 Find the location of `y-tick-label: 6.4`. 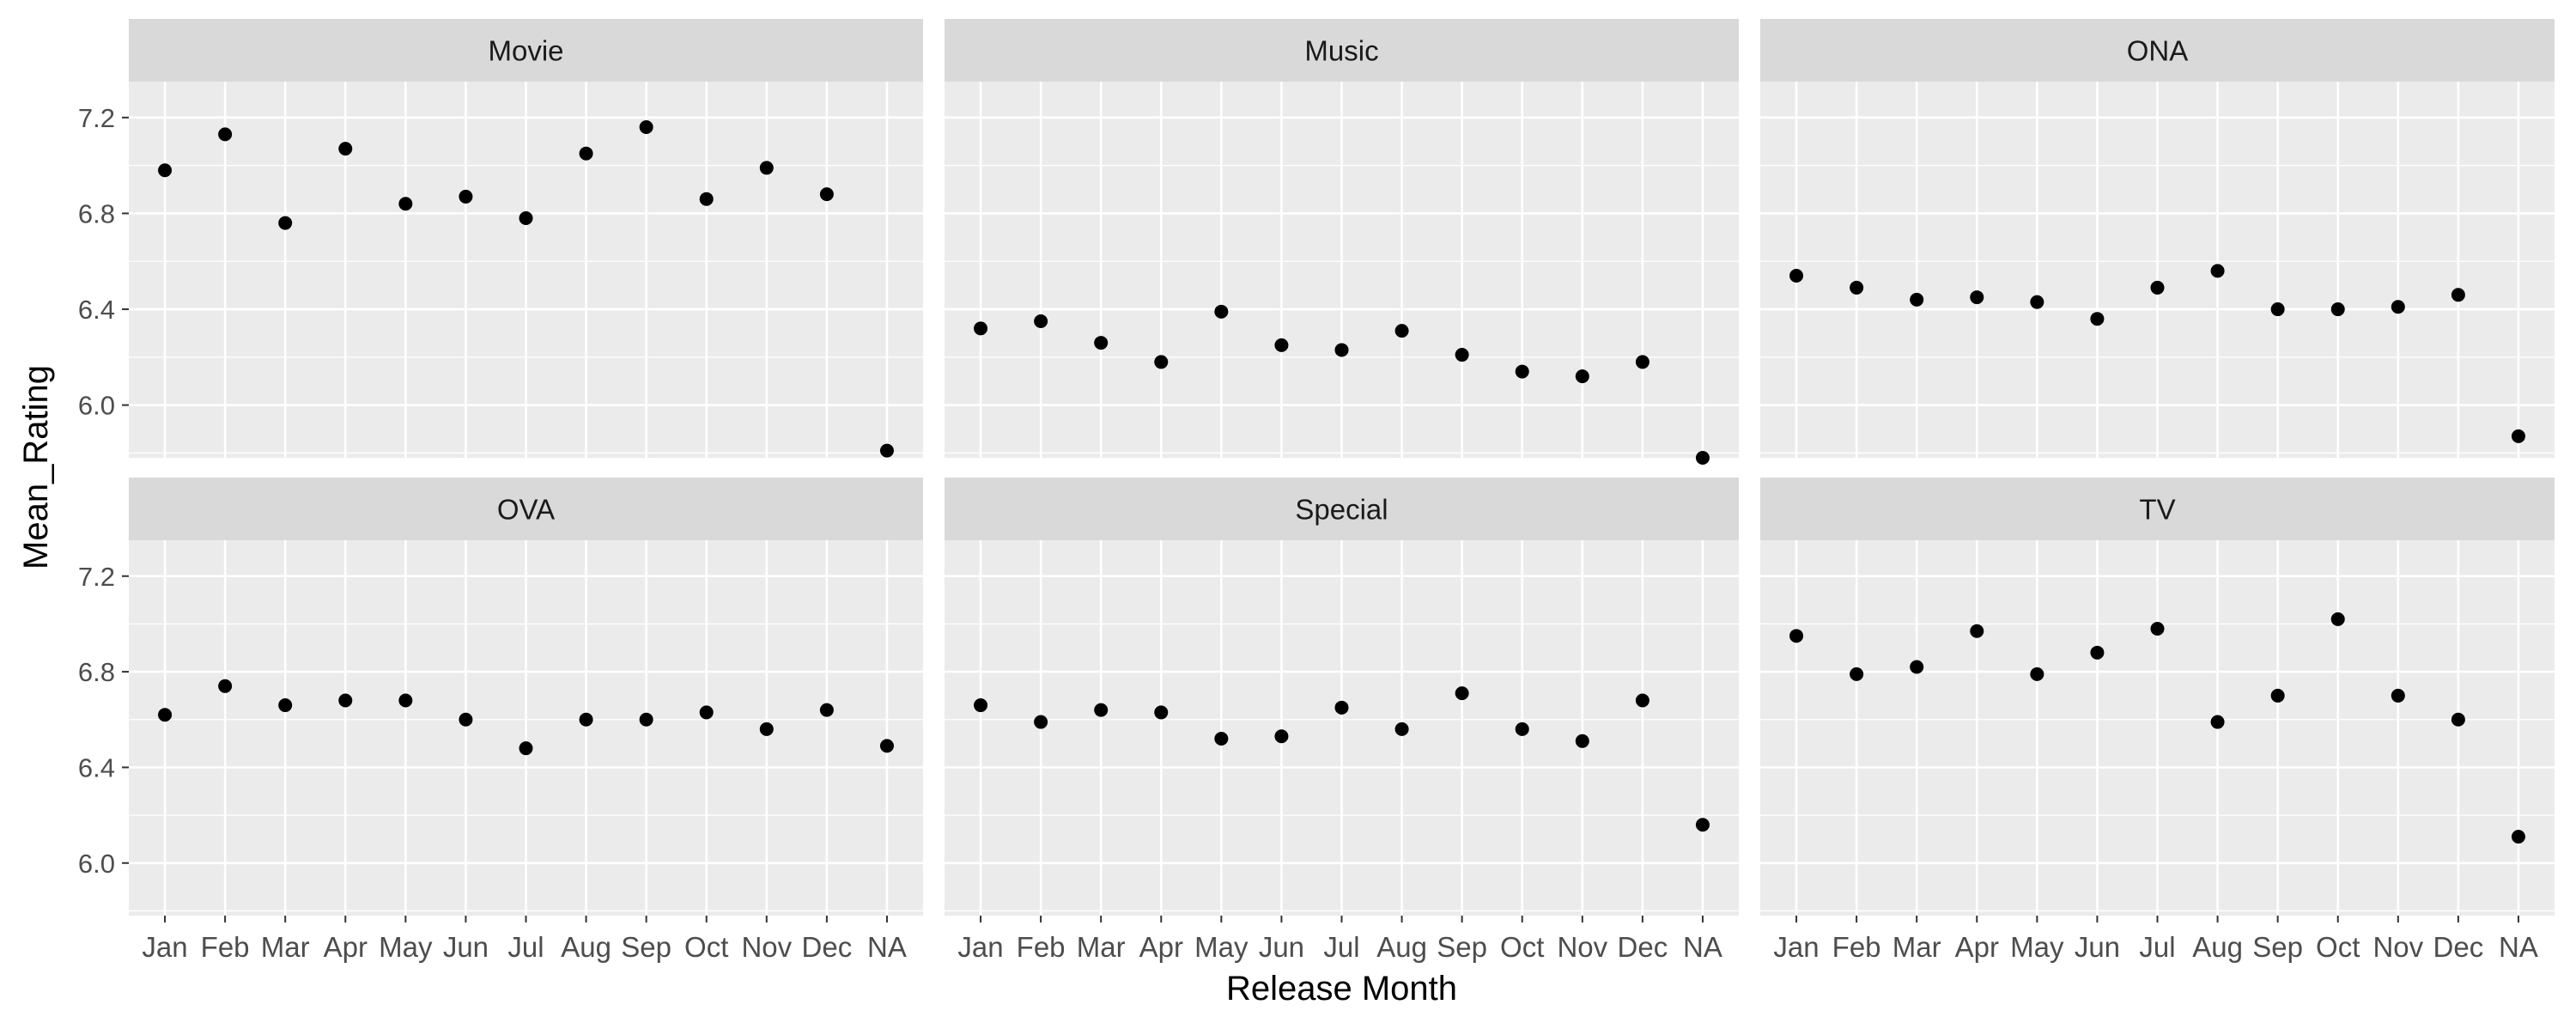

y-tick-label: 6.4 is located at coordinates (96, 767).